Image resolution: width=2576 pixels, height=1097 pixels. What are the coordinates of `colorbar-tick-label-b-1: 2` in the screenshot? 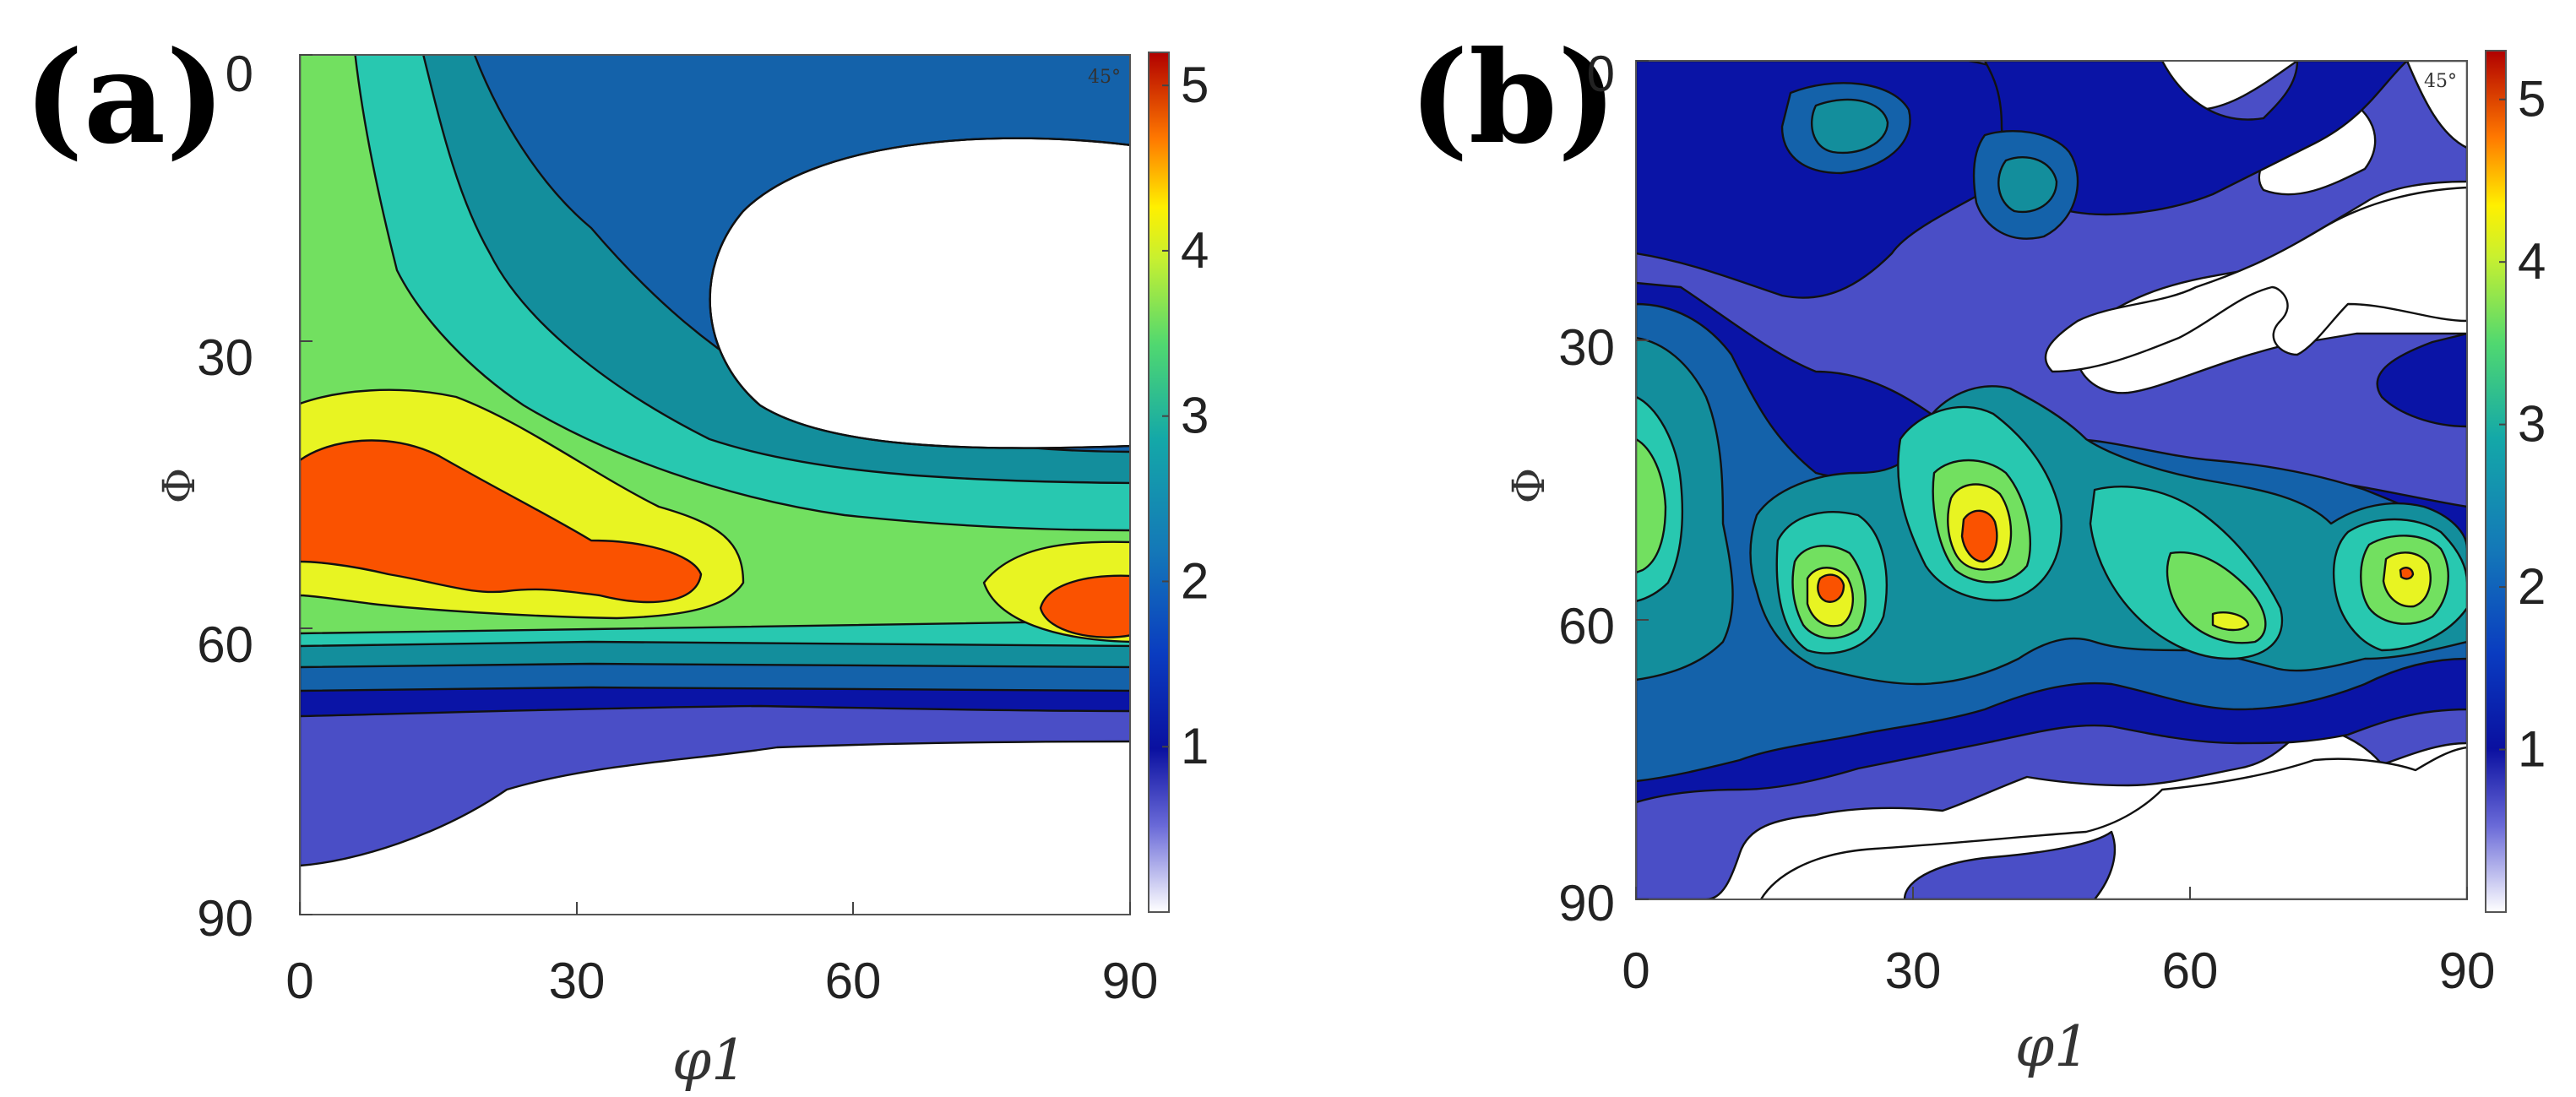 It's located at (2532, 586).